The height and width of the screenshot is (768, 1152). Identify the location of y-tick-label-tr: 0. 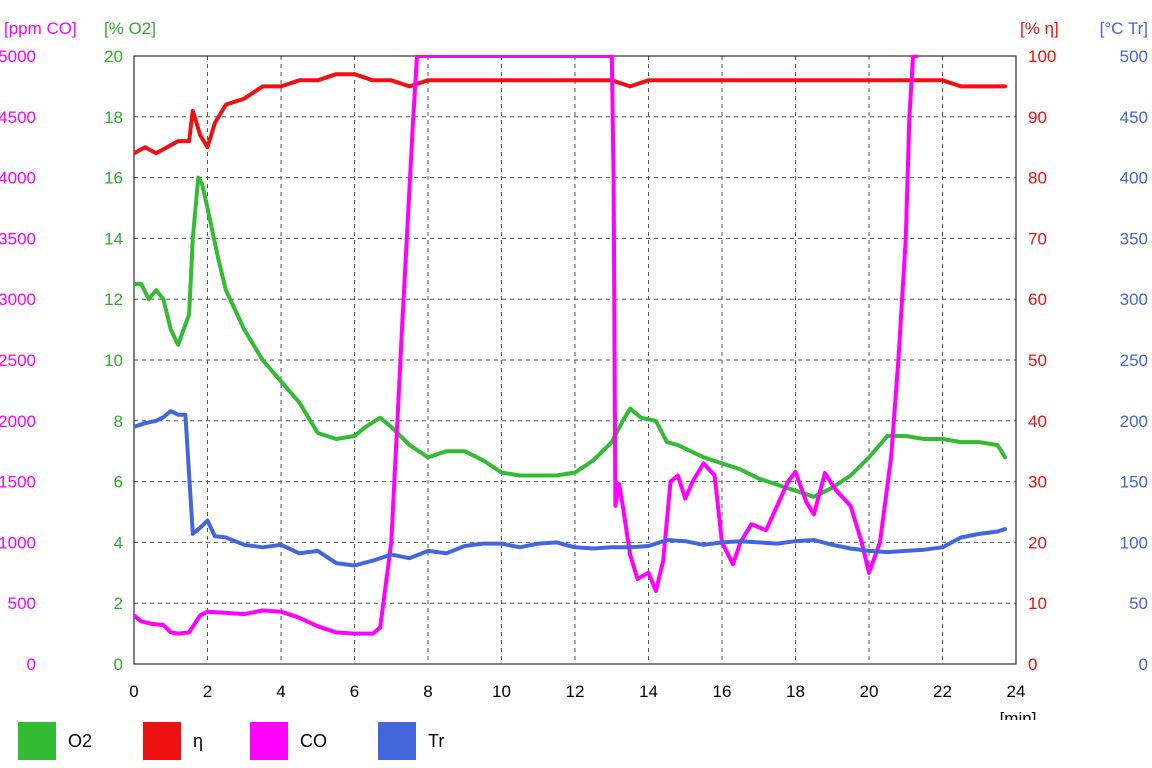
(1143, 664).